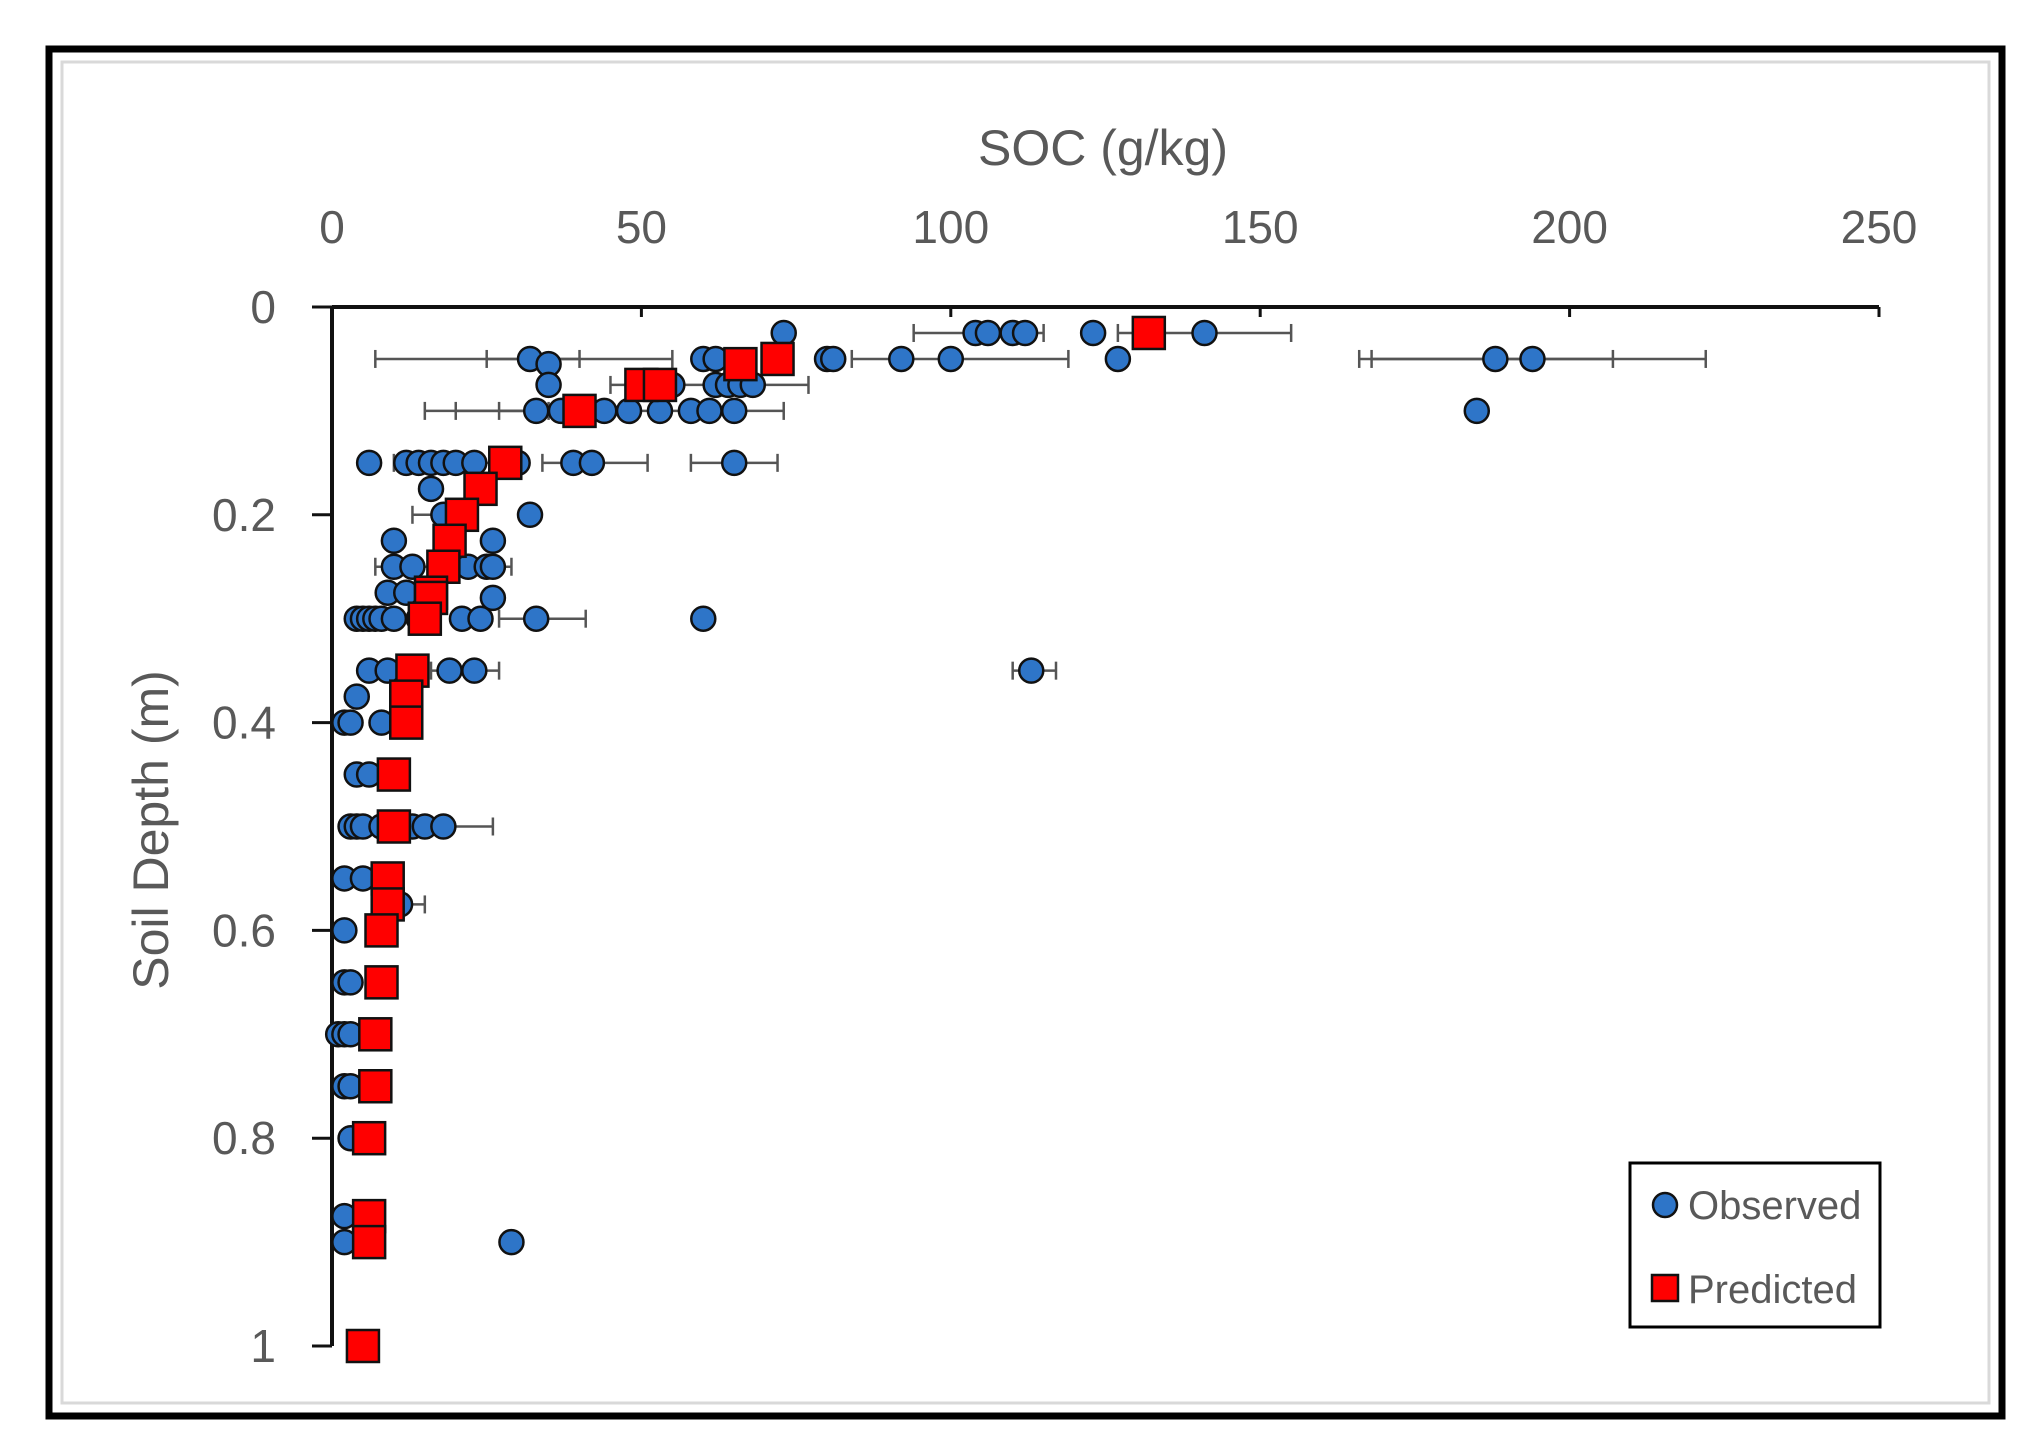 The width and height of the screenshot is (2023, 1455). I want to click on y-axis-title: Soil Depth (m), so click(151, 830).